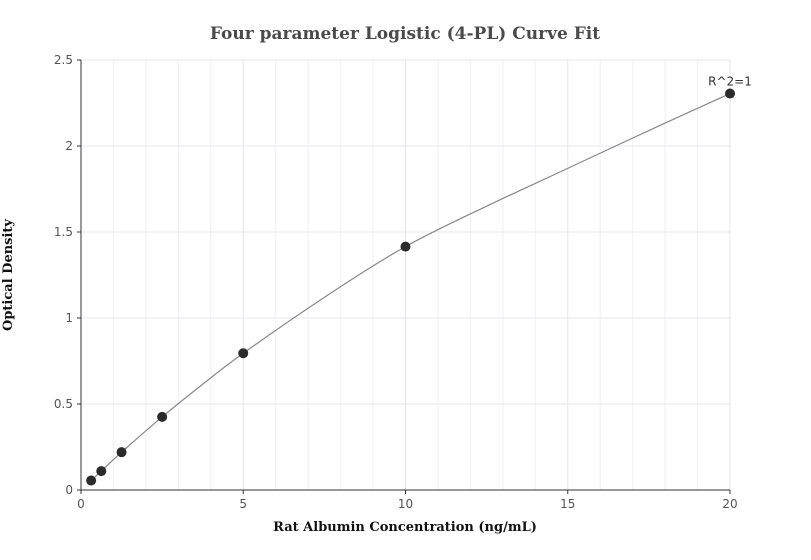  I want to click on x-tick-label: 10, so click(405, 504).